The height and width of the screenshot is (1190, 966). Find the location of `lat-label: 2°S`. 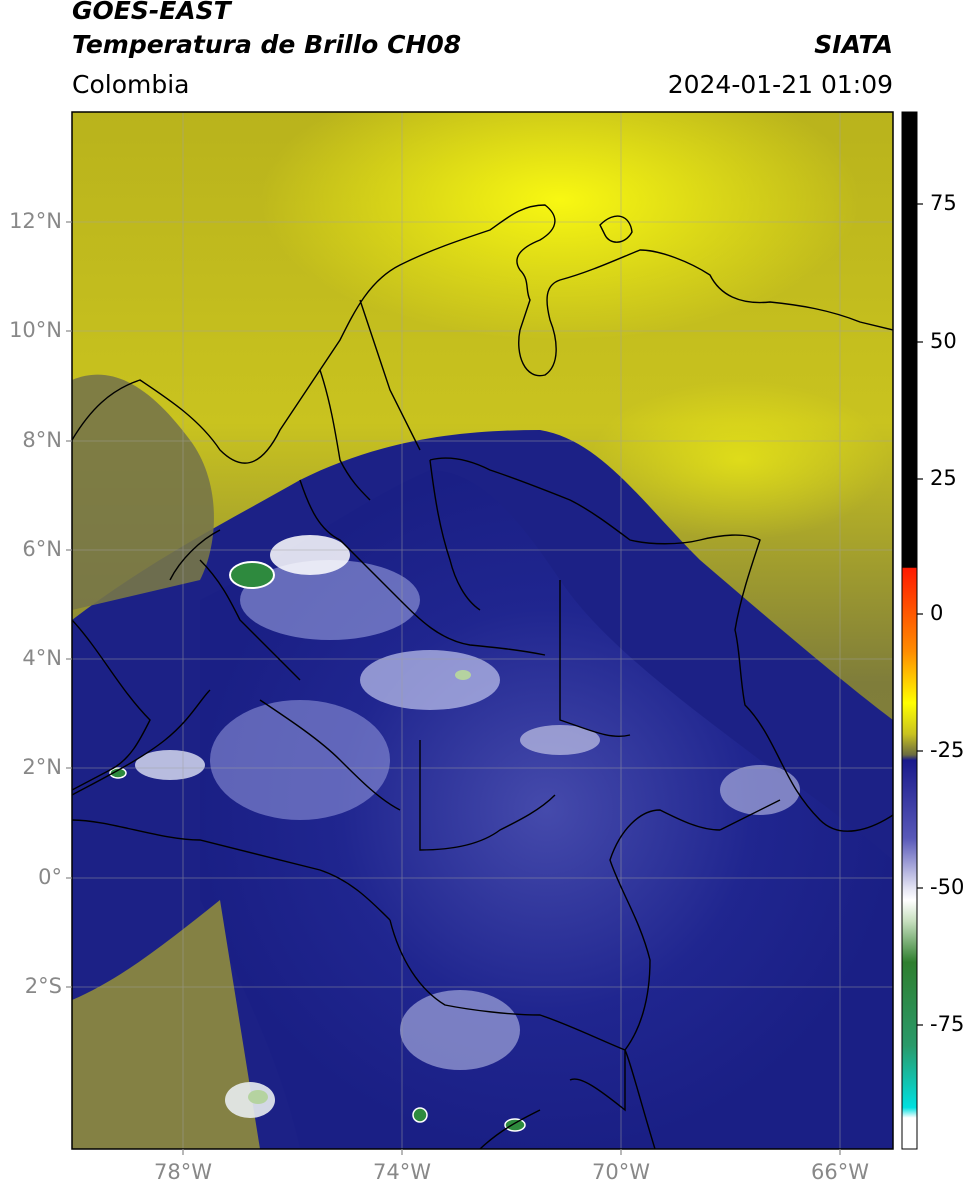

lat-label: 2°S is located at coordinates (43, 986).